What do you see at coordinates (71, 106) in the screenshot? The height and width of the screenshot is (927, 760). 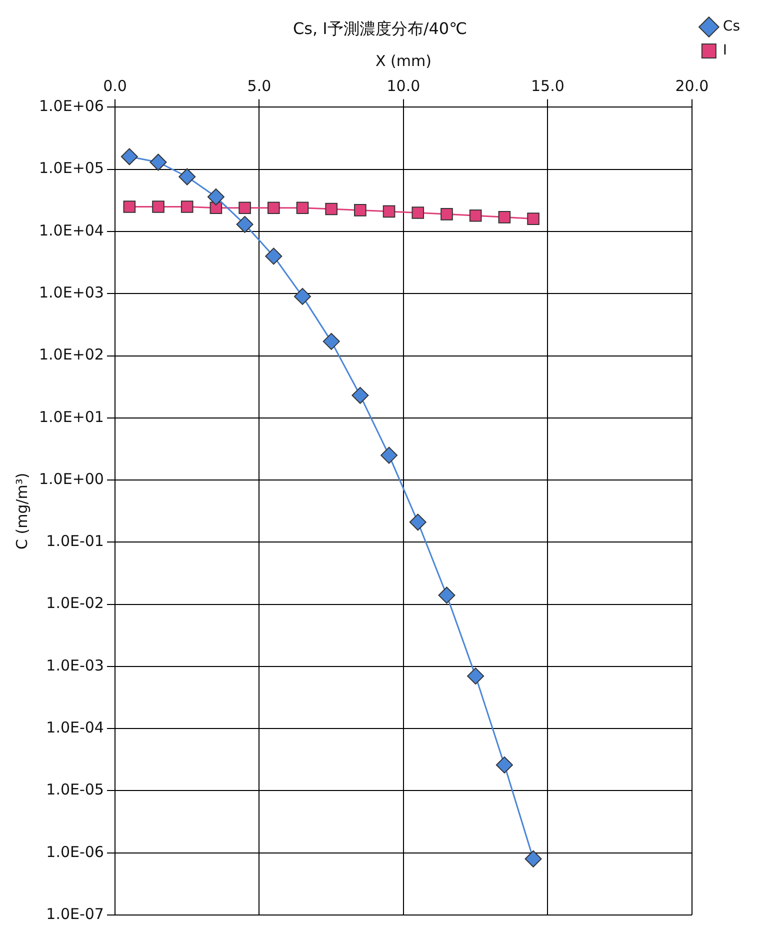 I see `y-tick-label: 1.0E+06` at bounding box center [71, 106].